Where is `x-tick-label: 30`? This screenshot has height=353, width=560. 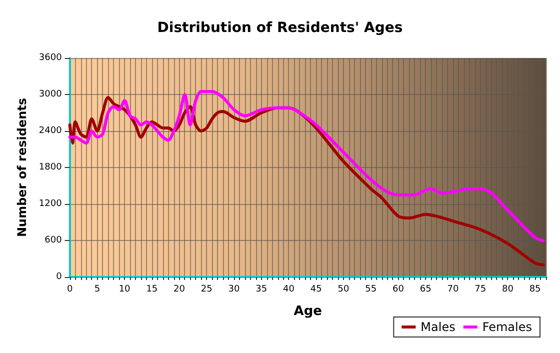 x-tick-label: 30 is located at coordinates (234, 289).